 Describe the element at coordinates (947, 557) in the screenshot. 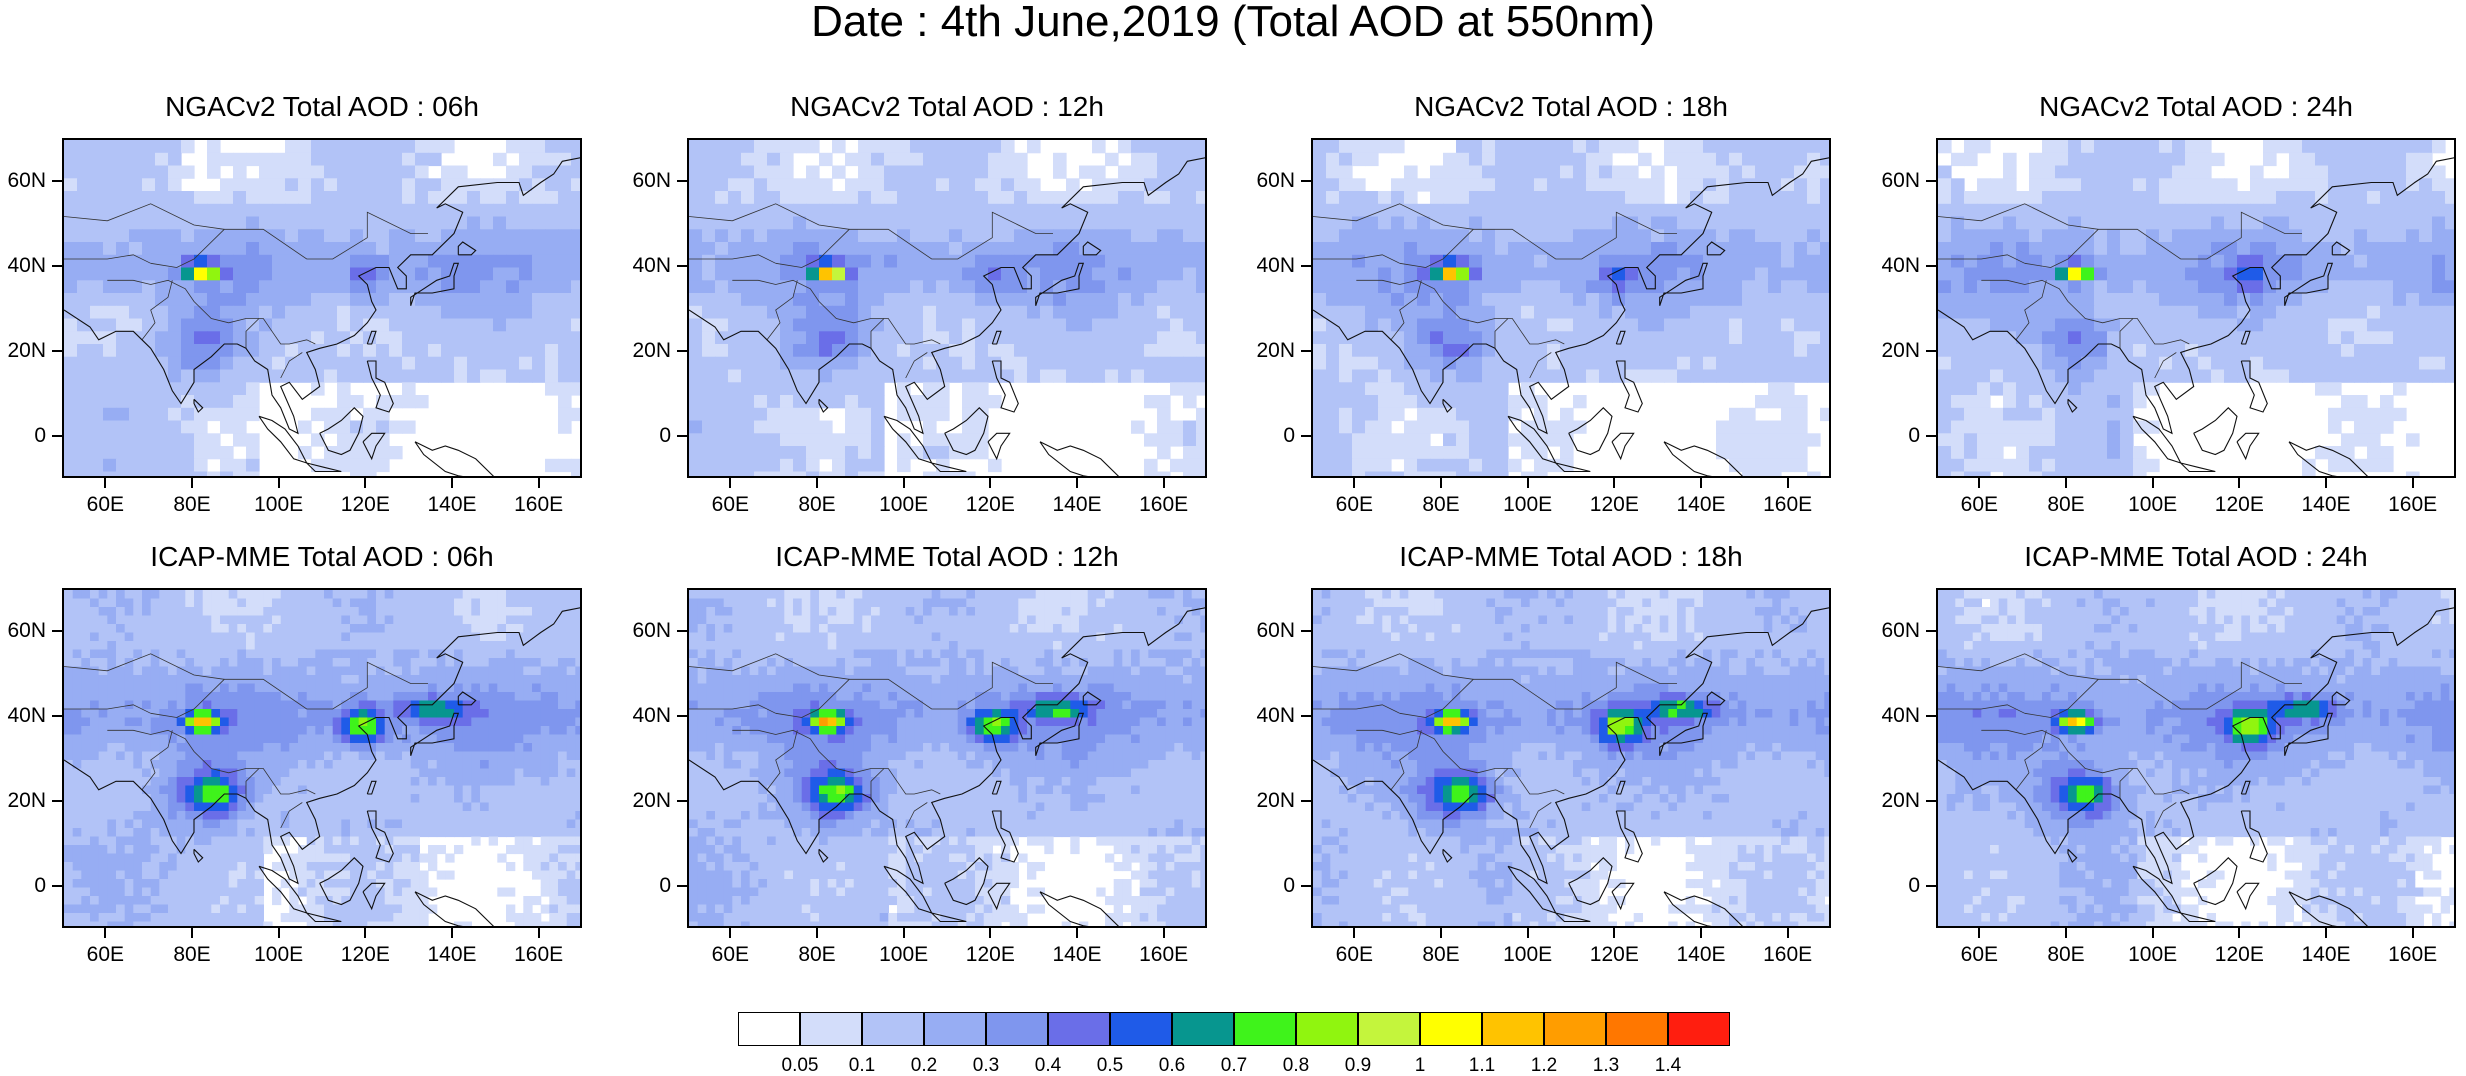

I see `panel-title-icap-12: ICAP-MME Total AOD : 12h` at that location.